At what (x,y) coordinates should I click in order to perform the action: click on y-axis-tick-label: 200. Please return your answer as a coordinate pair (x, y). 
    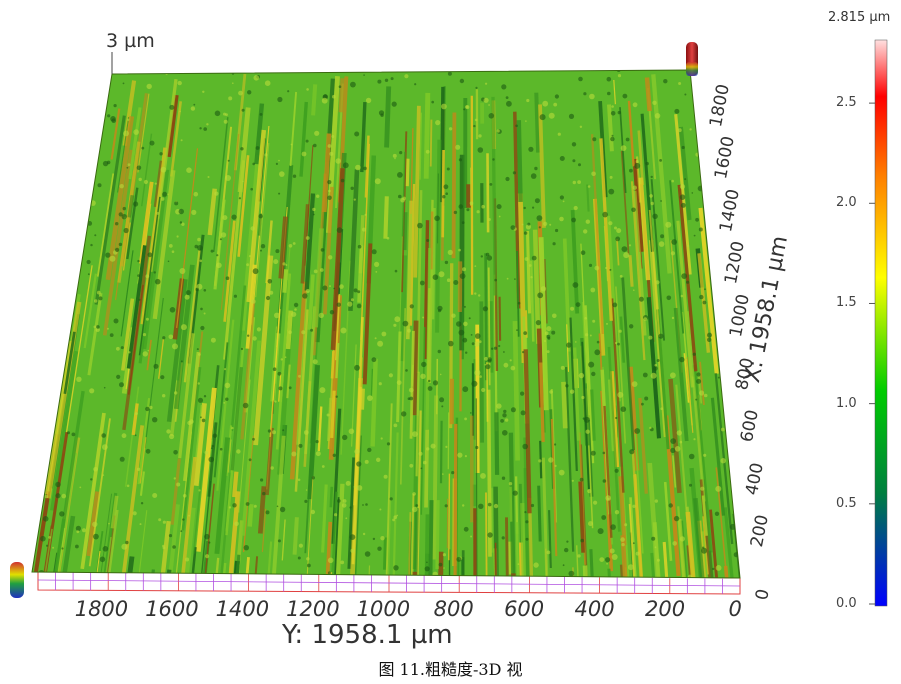
    Looking at the image, I should click on (665, 609).